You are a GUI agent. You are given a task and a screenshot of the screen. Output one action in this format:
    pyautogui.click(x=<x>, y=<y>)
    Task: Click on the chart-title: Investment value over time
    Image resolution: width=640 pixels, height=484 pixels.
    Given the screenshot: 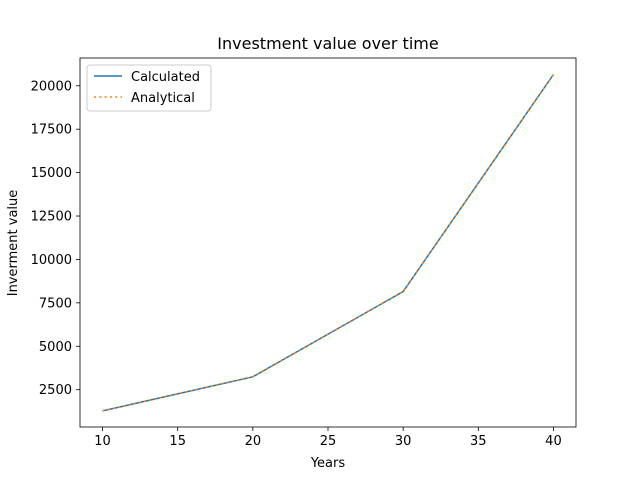 What is the action you would take?
    pyautogui.click(x=327, y=43)
    